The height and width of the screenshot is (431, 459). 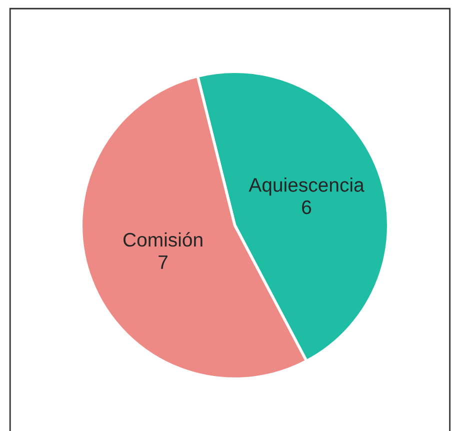 I want to click on slice-label: Aquiescencia, so click(x=306, y=187).